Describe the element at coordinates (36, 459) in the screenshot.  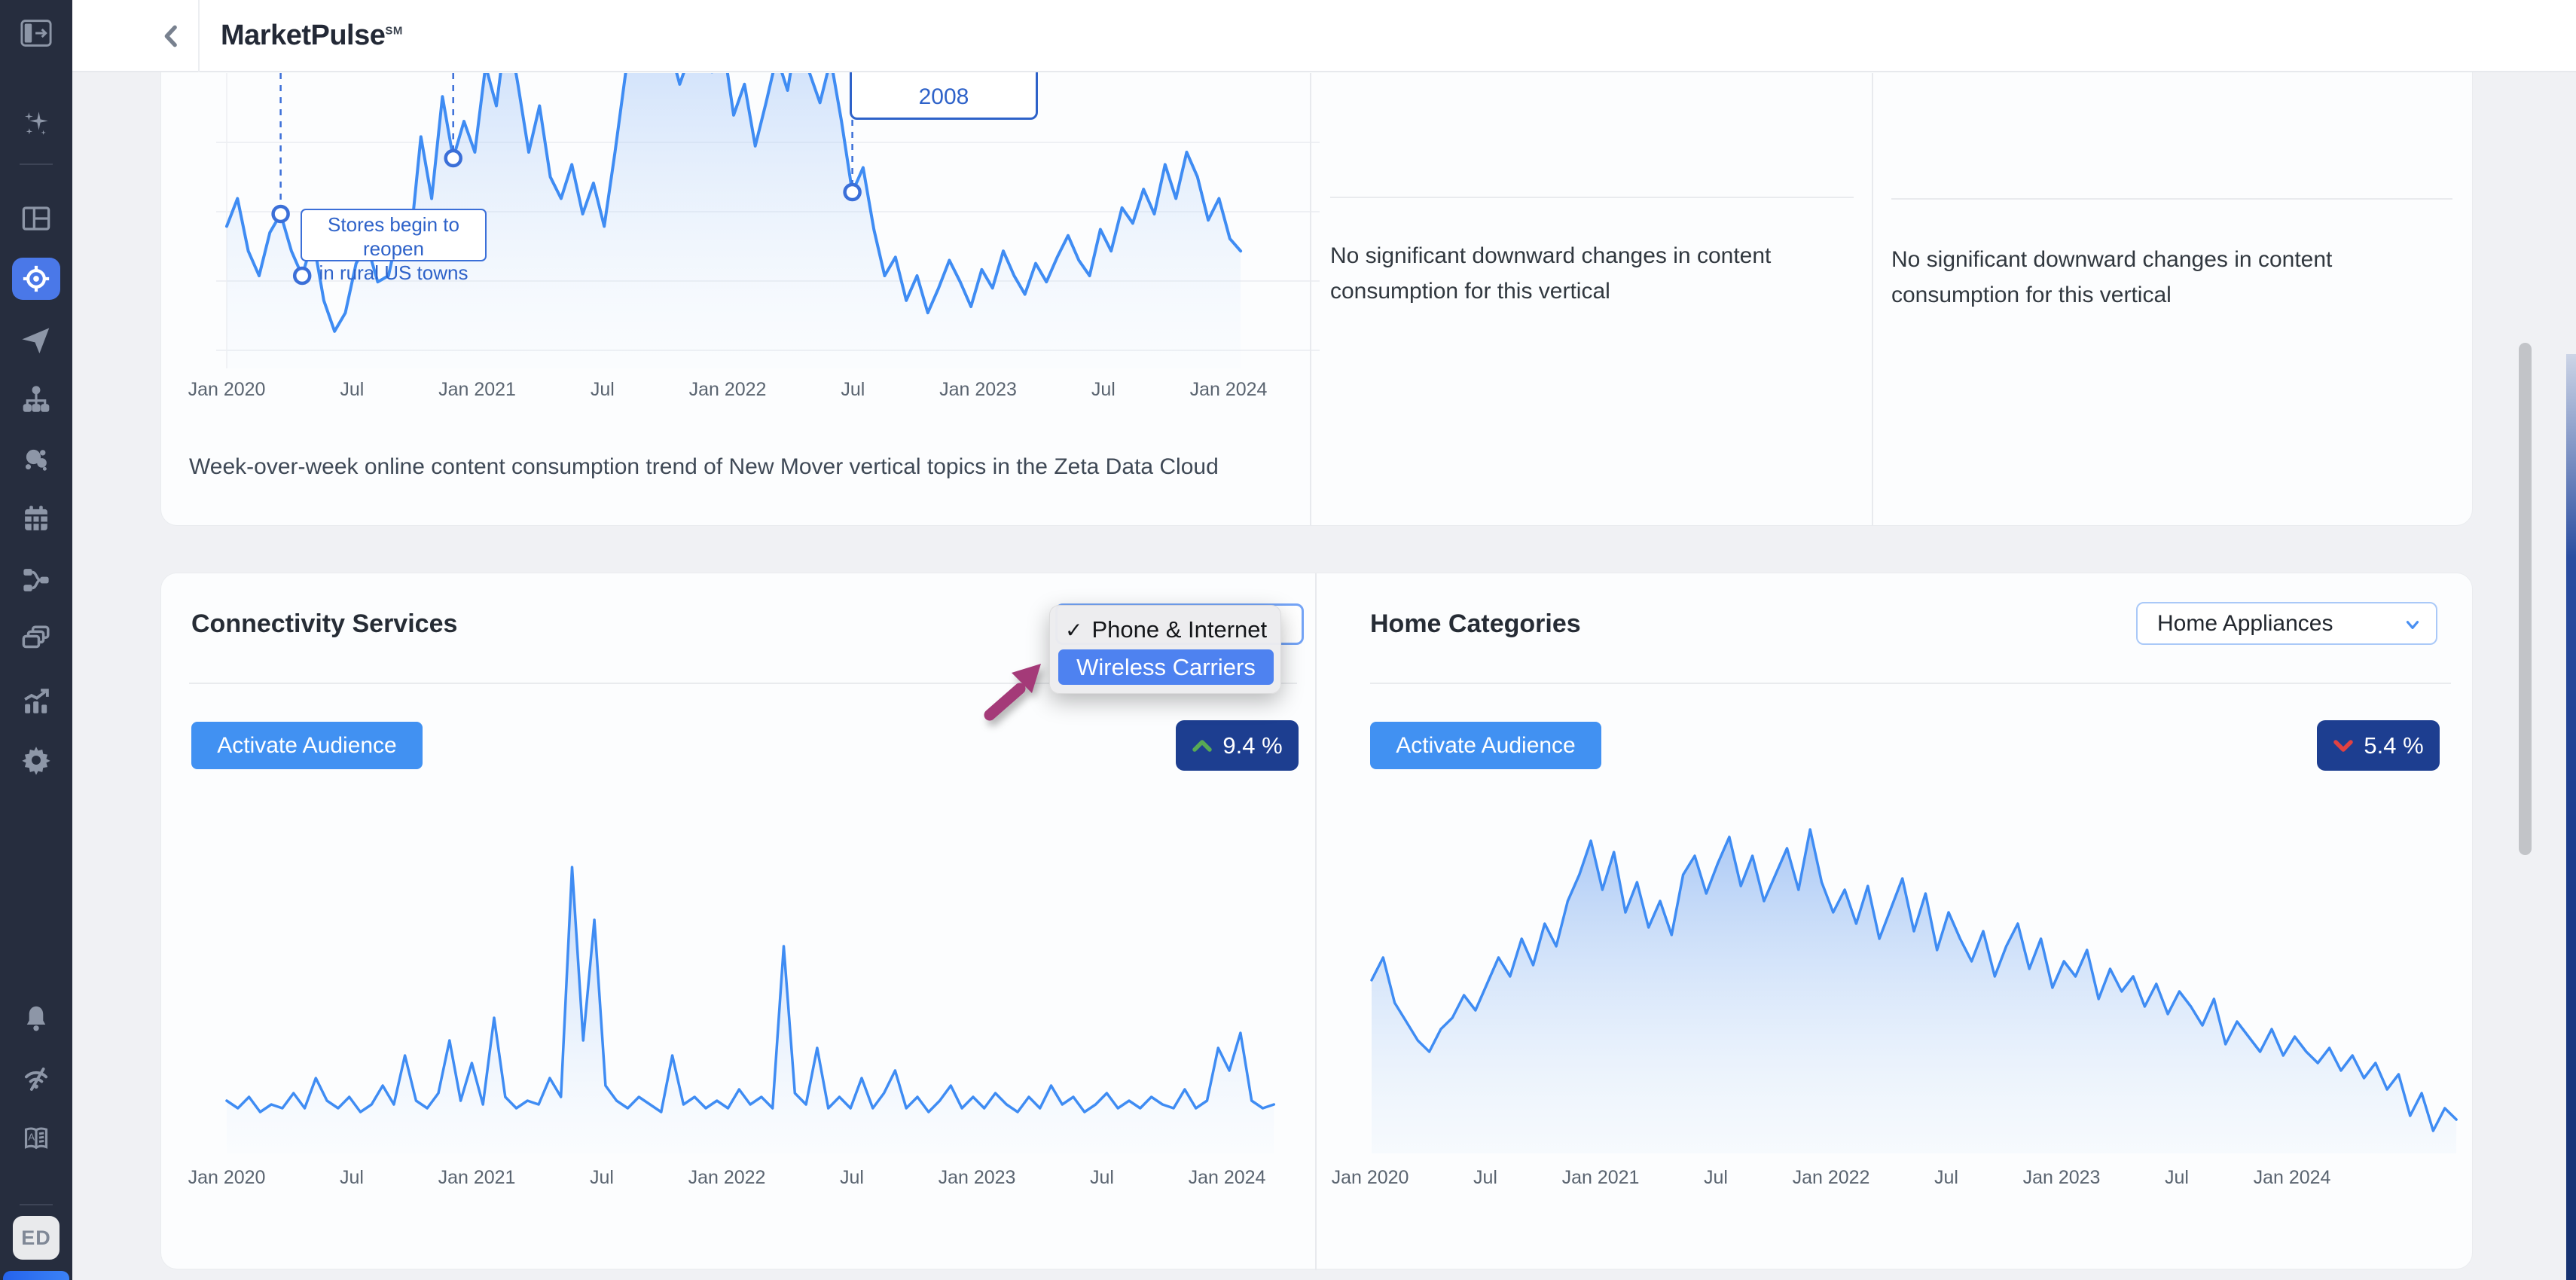
I see `sidebar-item-bubbles` at that location.